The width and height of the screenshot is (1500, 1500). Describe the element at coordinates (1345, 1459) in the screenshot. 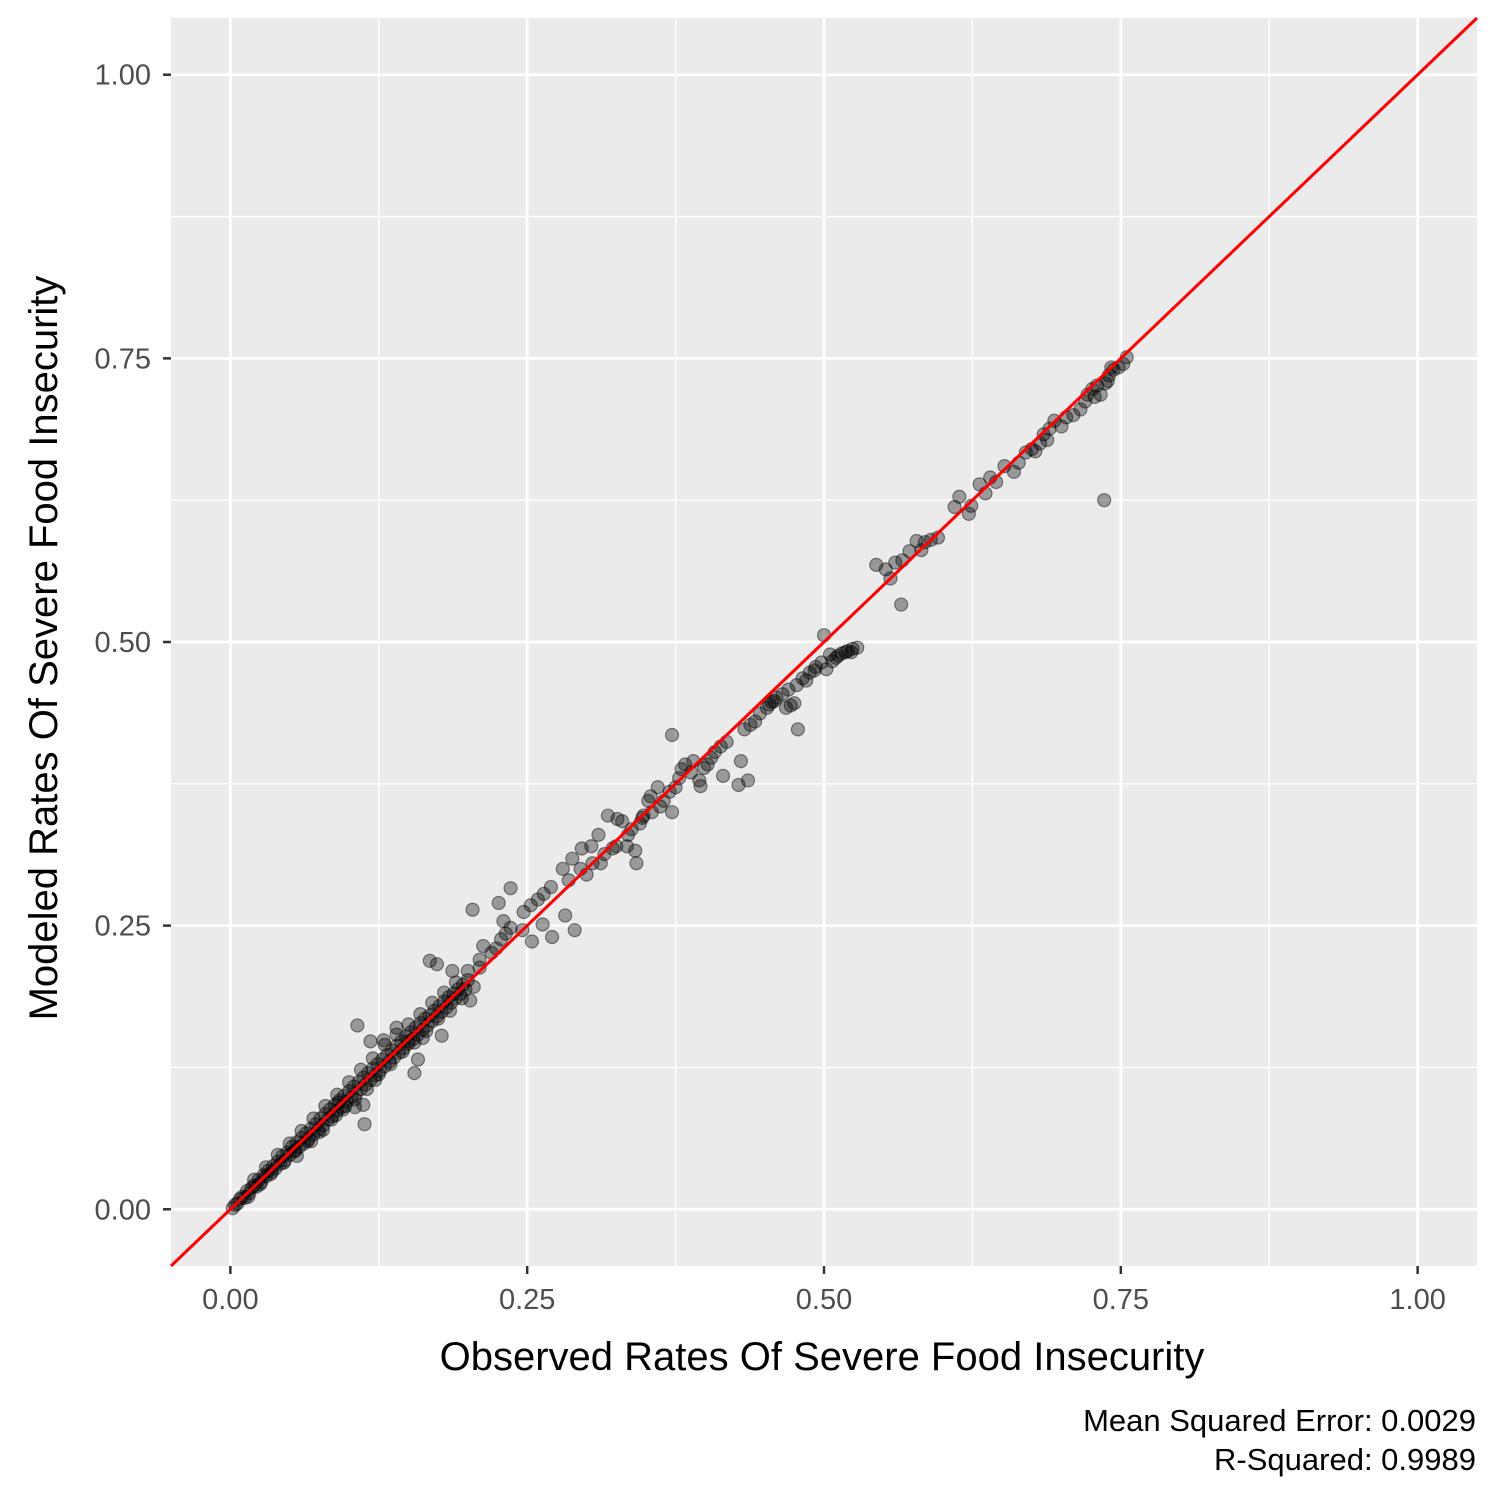

I see `caption-r-squared: R-Squared: 0.9989` at that location.